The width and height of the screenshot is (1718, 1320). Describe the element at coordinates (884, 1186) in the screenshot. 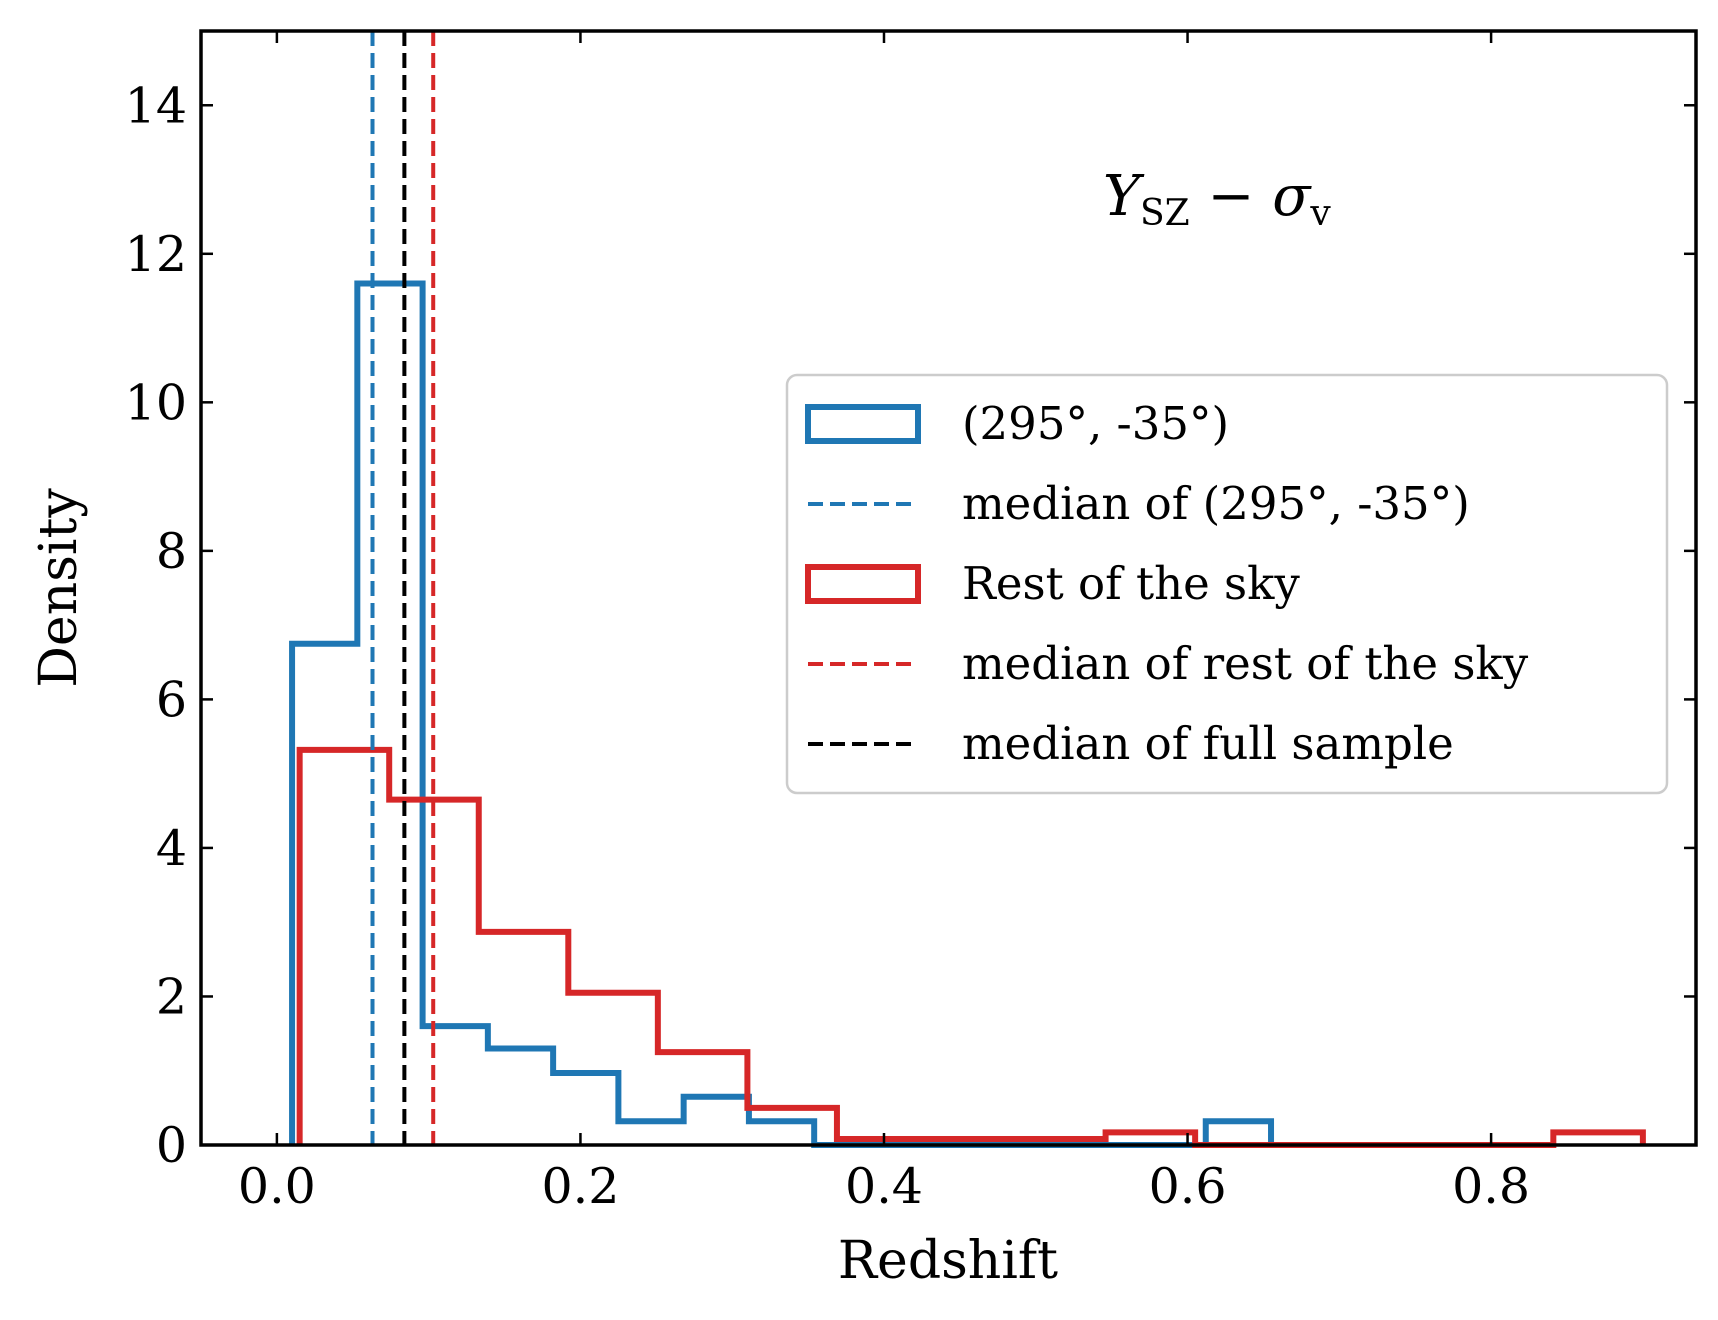

I see `x-tick-label-2: 0.4` at that location.